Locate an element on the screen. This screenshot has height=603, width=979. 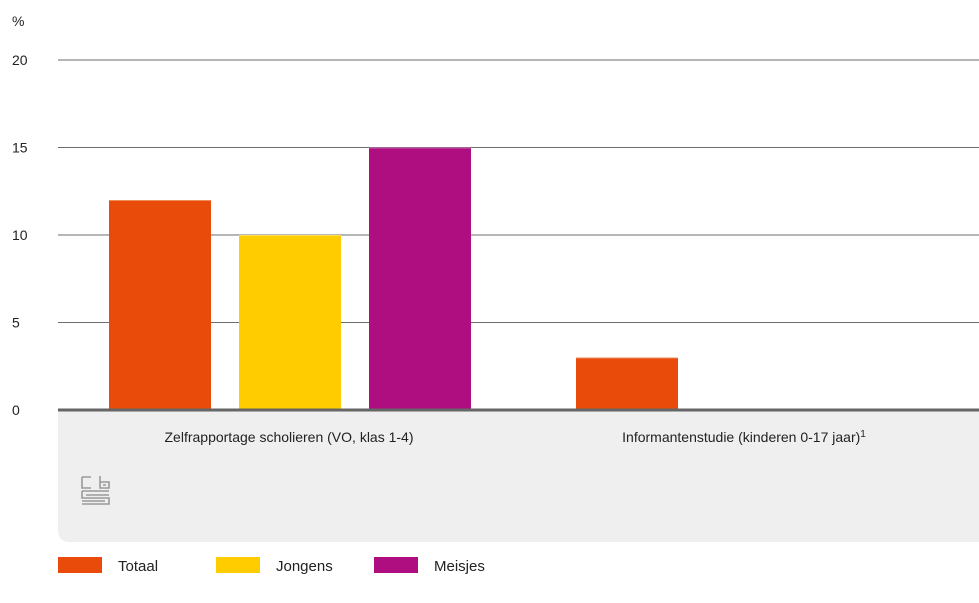
category-label: Informantenstudie (kinderen 0-17 jaar)1 is located at coordinates (744, 437).